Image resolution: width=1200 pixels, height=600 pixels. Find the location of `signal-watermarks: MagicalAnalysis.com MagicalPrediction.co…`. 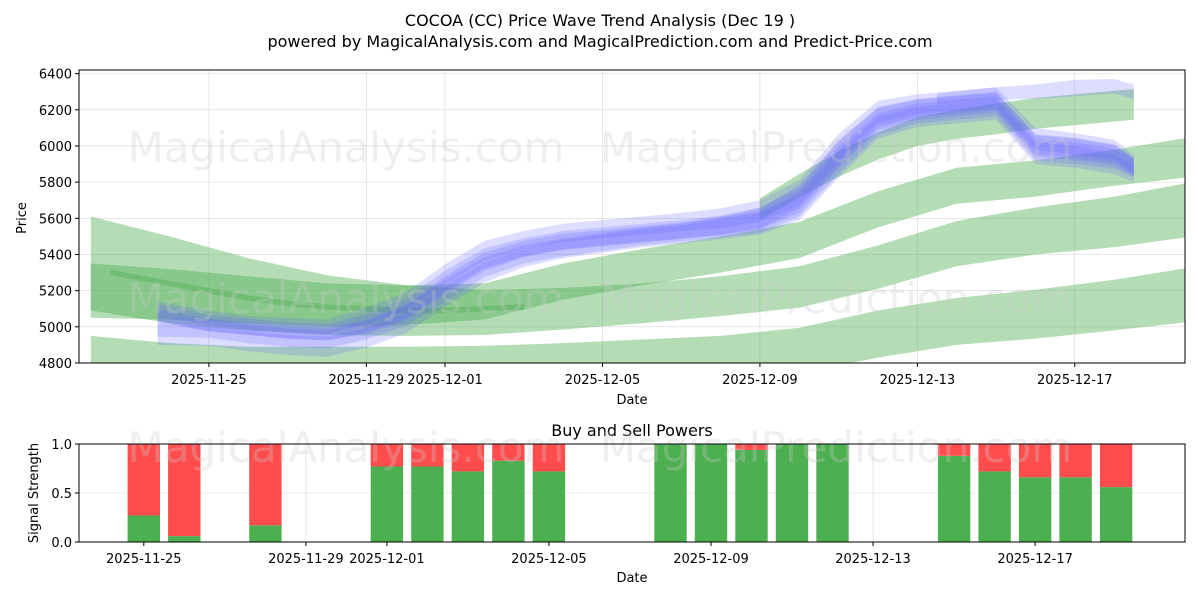

signal-watermarks: MagicalAnalysis.com MagicalPrediction.co… is located at coordinates (600, 447).